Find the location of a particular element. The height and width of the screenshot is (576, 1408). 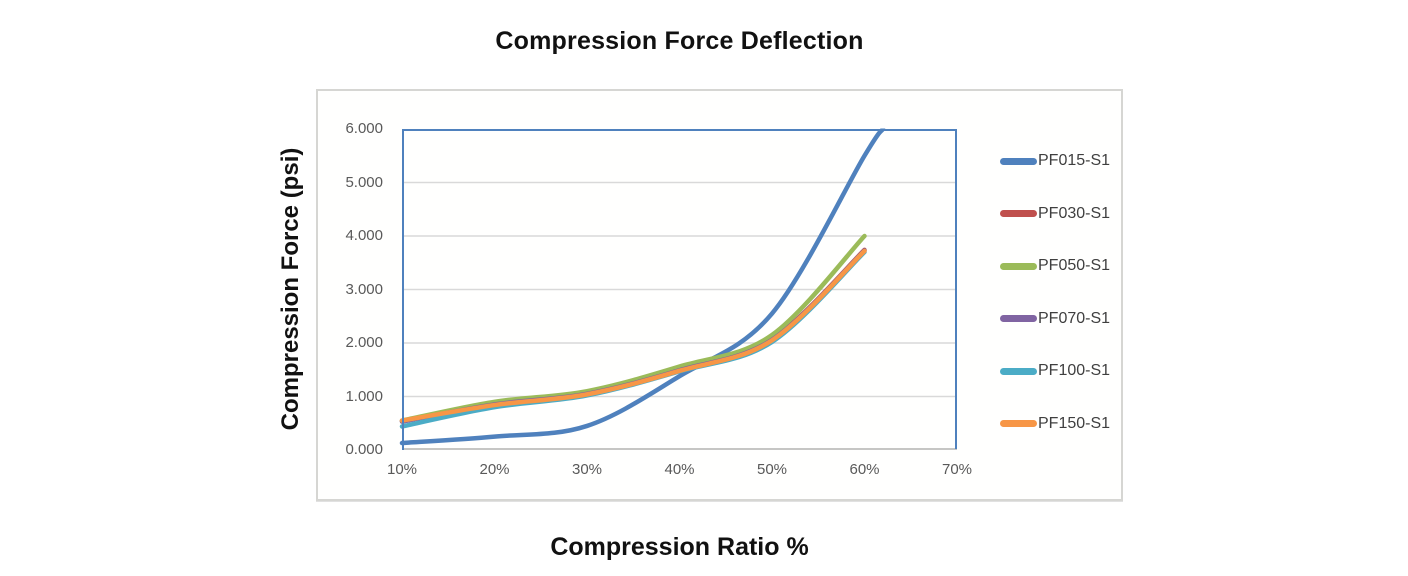

legend-item-pf070-s1: PF070-S1 is located at coordinates (1060, 318).